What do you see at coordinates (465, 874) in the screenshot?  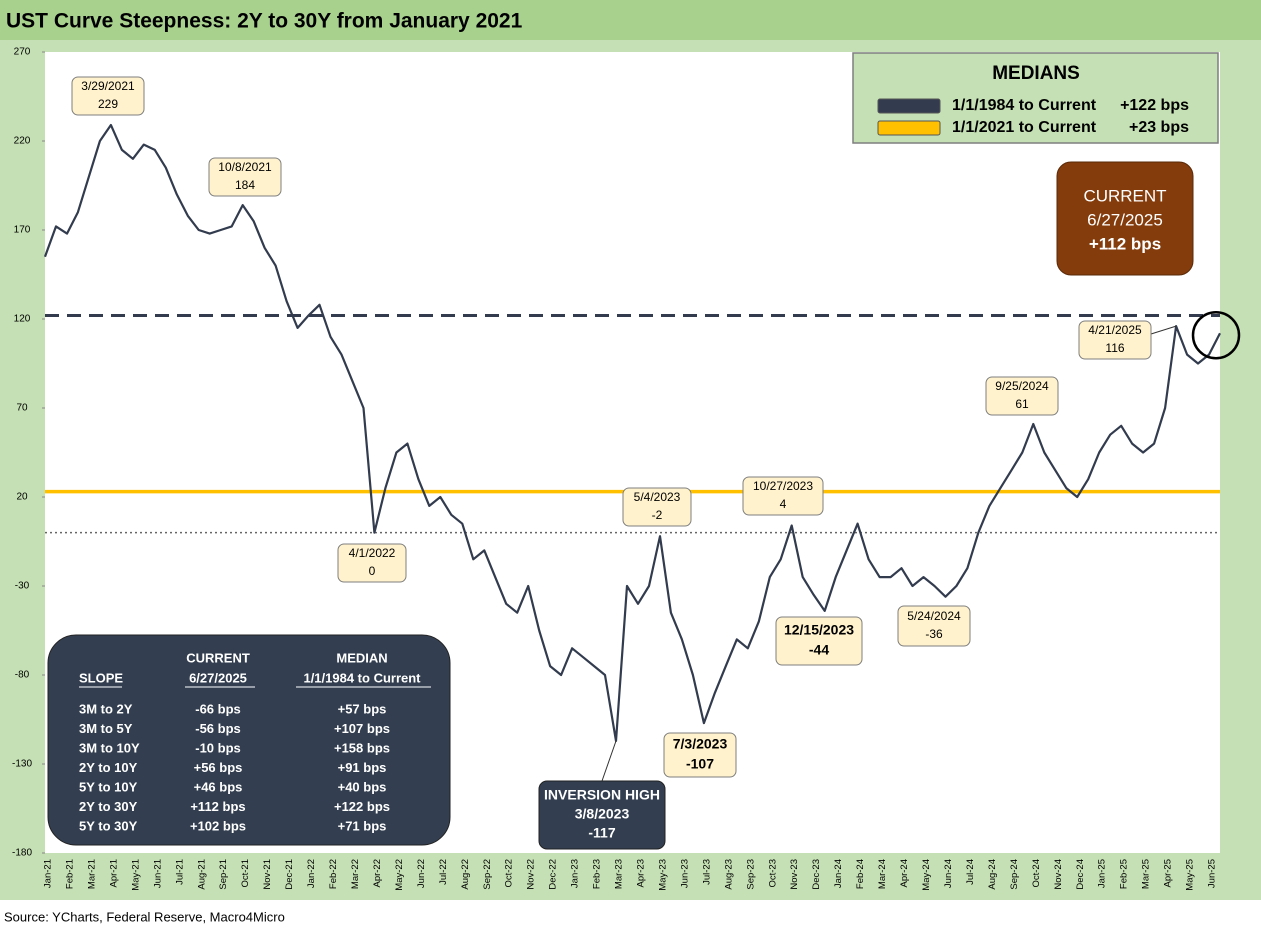 I see `x-tick-label: Aug-22` at bounding box center [465, 874].